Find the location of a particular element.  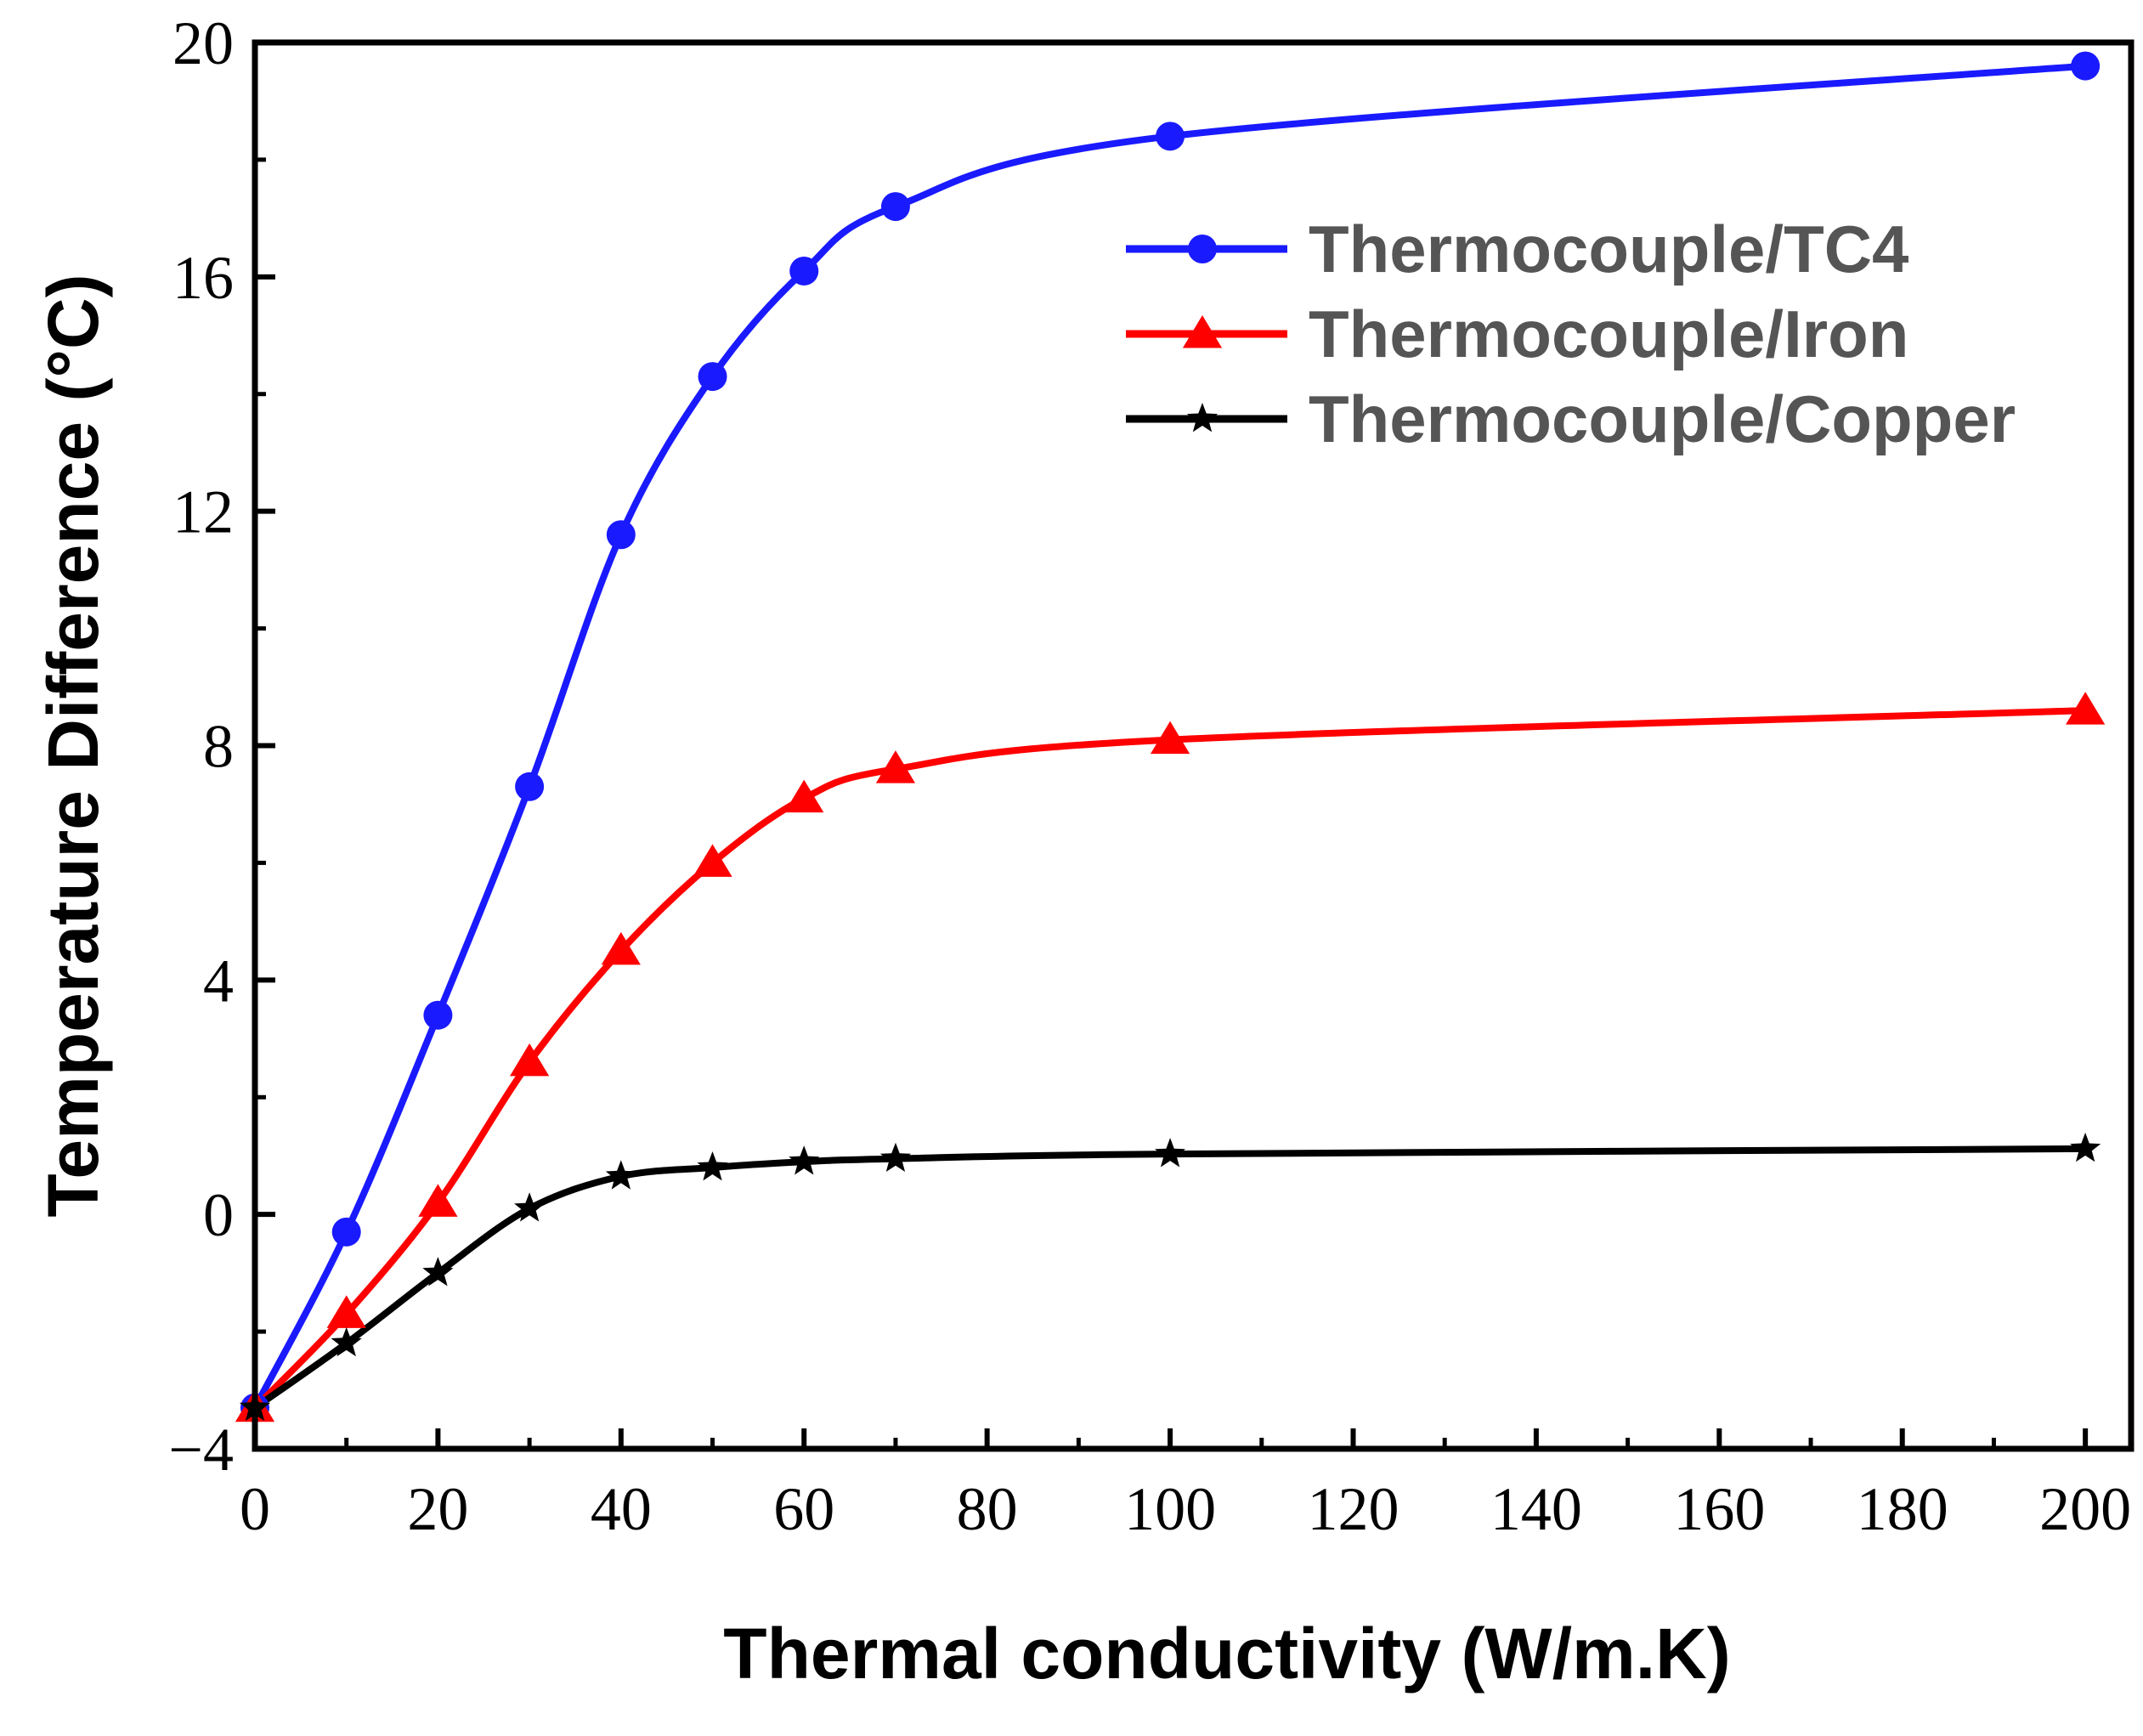

y-tick-label: 8 is located at coordinates (218, 747).